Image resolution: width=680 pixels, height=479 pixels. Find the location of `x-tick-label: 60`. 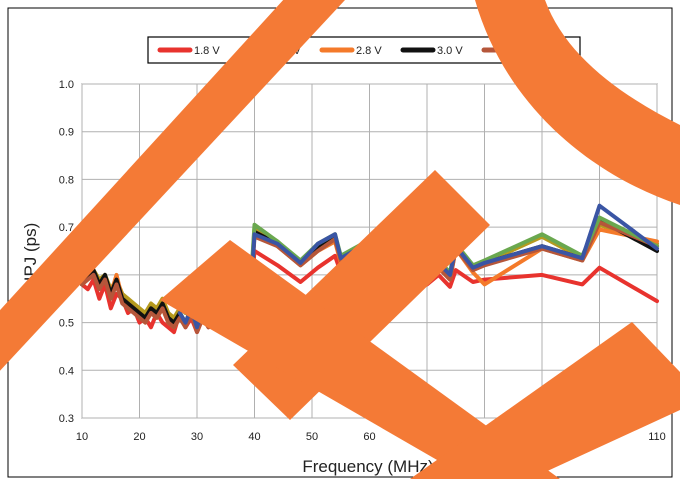

x-tick-label: 60 is located at coordinates (369, 437).